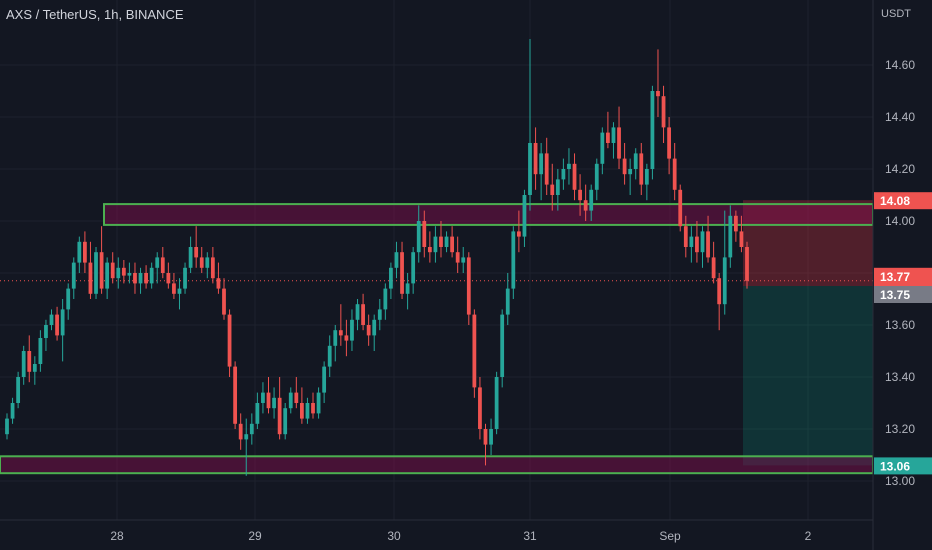 The image size is (932, 550). I want to click on time-tick-label: 28, so click(117, 536).